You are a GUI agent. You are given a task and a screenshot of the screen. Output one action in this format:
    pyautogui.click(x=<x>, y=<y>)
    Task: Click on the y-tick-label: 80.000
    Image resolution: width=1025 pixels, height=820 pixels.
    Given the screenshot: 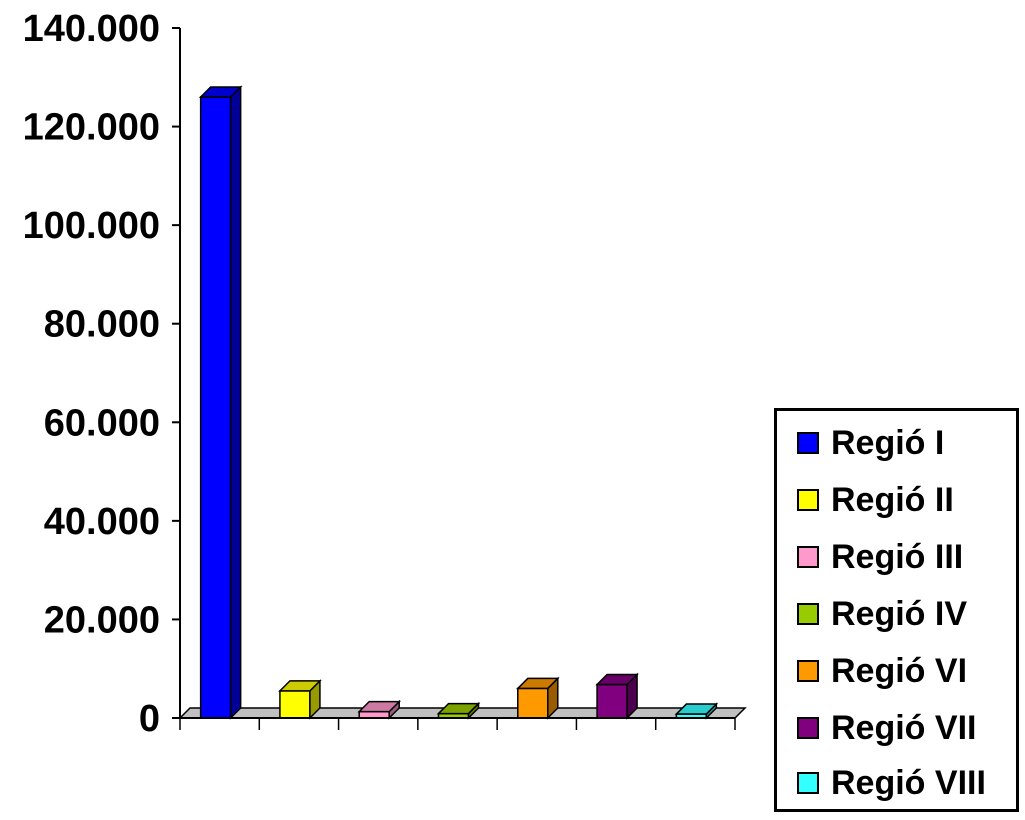 What is the action you would take?
    pyautogui.click(x=102, y=325)
    